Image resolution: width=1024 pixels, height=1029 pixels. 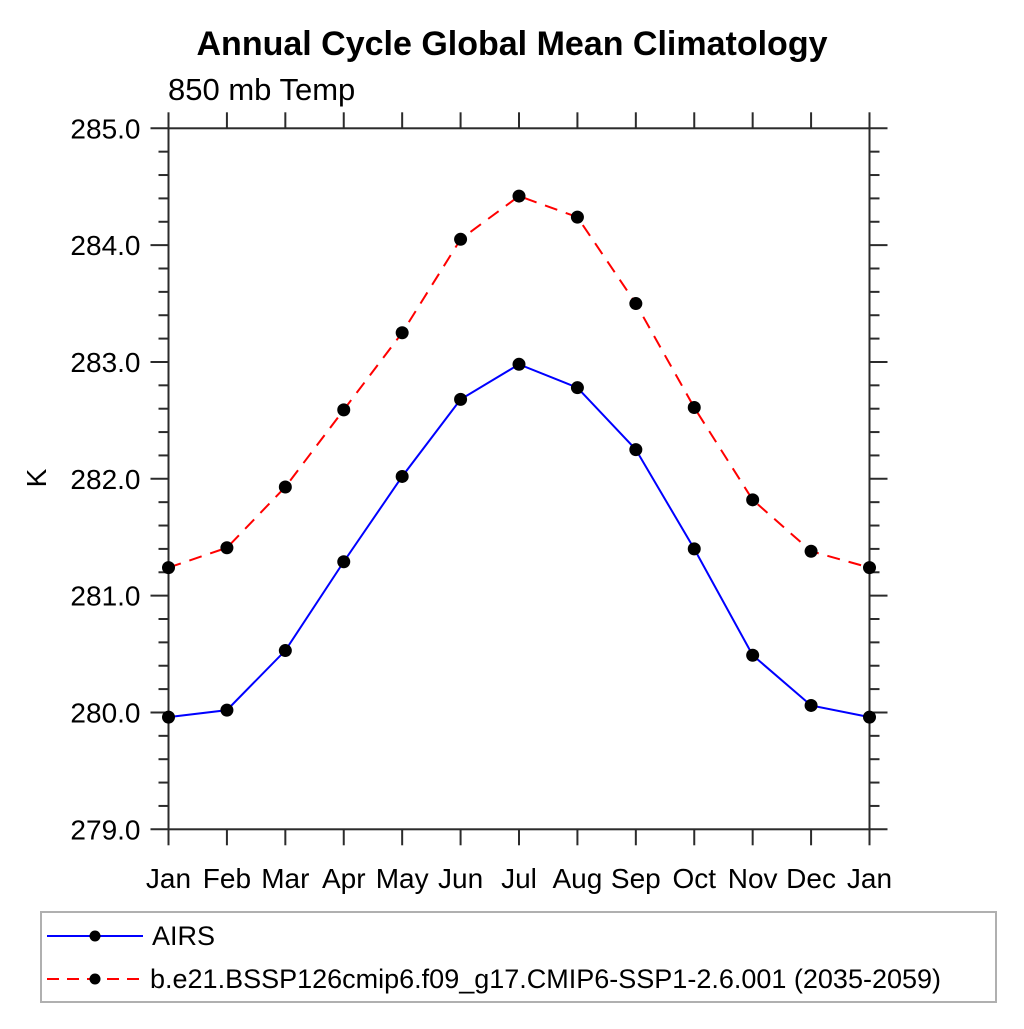 I want to click on x-tick-label: Sep, so click(x=636, y=878).